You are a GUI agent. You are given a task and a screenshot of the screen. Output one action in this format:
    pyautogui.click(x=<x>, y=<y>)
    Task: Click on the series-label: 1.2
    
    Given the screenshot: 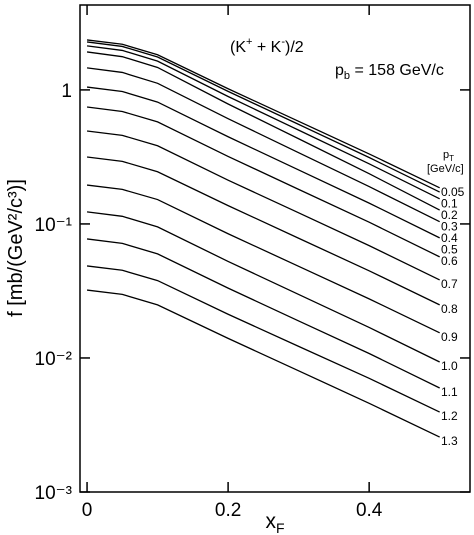 What is the action you would take?
    pyautogui.click(x=449, y=416)
    